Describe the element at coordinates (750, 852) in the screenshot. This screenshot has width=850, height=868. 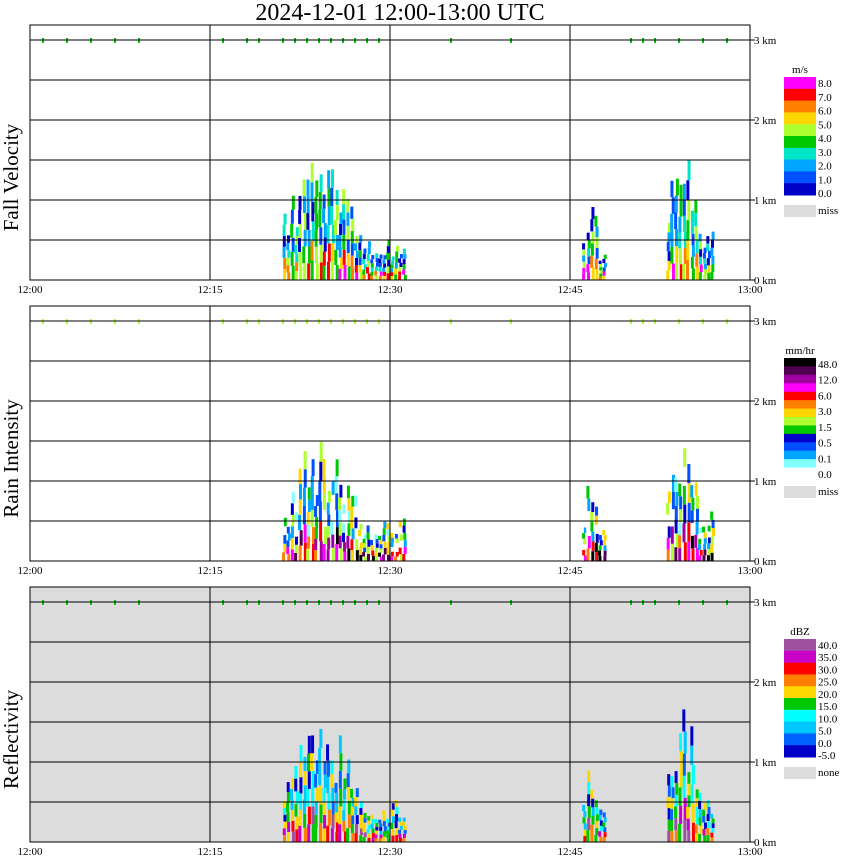
I see `time-tick-label: 13:00` at that location.